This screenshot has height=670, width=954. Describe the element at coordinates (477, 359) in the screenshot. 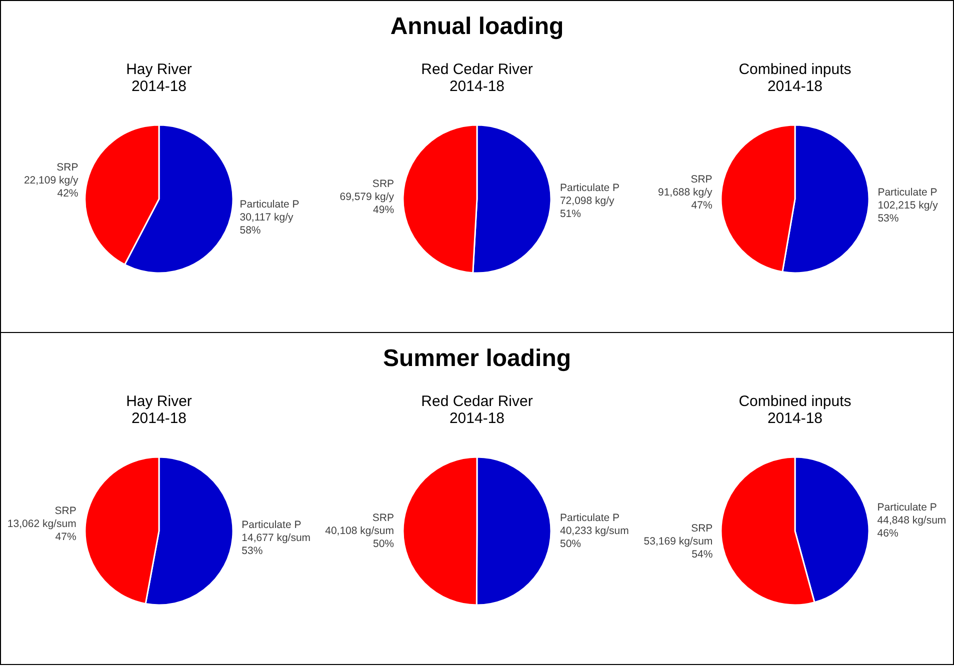

I see `text: Summer loading` at that location.